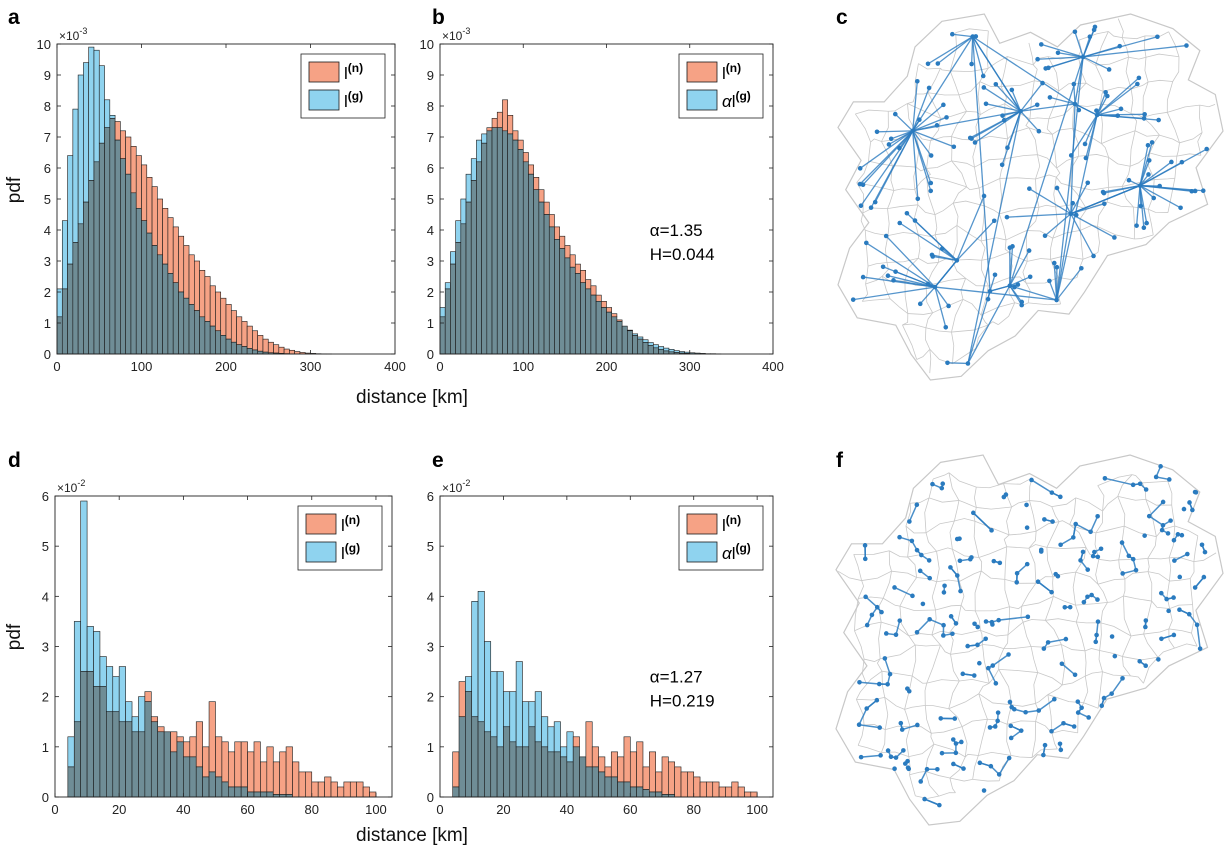  What do you see at coordinates (438, 460) in the screenshot?
I see `panel-letter-e: e` at bounding box center [438, 460].